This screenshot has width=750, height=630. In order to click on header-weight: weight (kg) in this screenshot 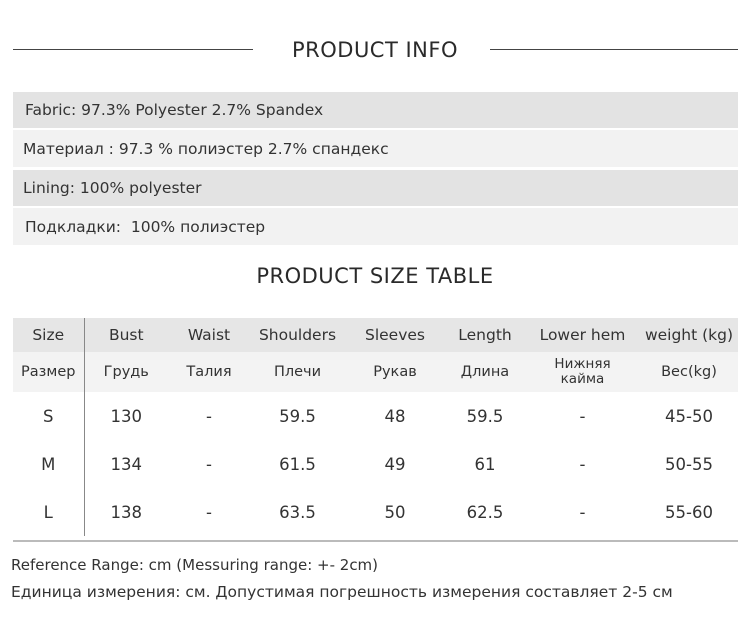, I will do `click(689, 335)`.